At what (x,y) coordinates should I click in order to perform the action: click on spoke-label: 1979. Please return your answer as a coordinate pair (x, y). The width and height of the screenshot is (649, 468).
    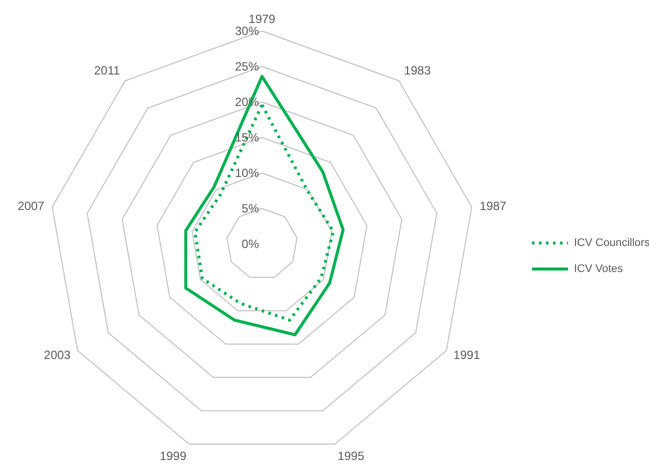
    Looking at the image, I should click on (262, 19).